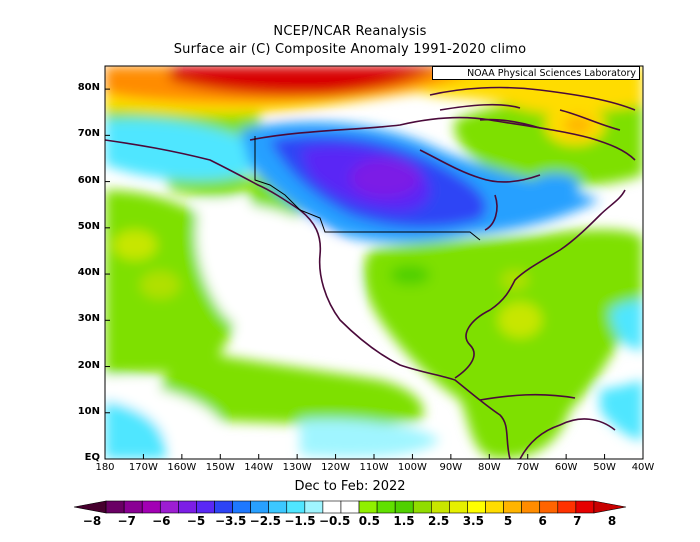 The width and height of the screenshot is (700, 542). Describe the element at coordinates (88, 411) in the screenshot. I see `y-tick-label: 10N` at that location.